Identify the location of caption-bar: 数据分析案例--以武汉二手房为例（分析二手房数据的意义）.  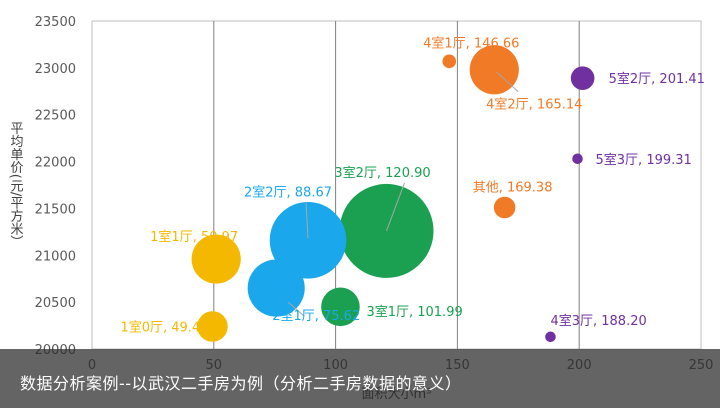
(360, 378).